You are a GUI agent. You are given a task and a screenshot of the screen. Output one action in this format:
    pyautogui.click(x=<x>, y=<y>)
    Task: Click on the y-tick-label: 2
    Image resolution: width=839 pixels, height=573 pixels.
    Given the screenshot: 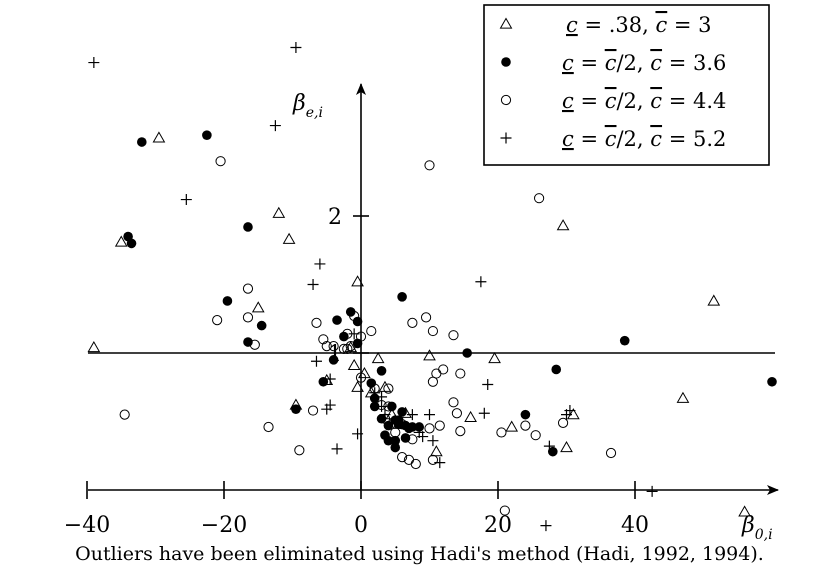 What is the action you would take?
    pyautogui.click(x=335, y=217)
    